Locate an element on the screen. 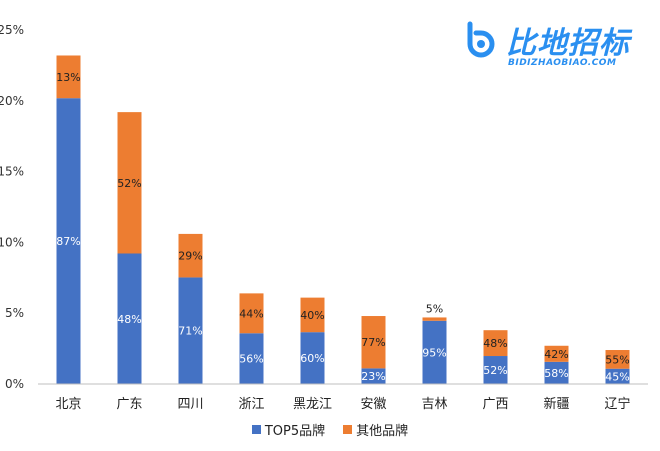 The image size is (660, 451). data-label: 60% is located at coordinates (312, 358).